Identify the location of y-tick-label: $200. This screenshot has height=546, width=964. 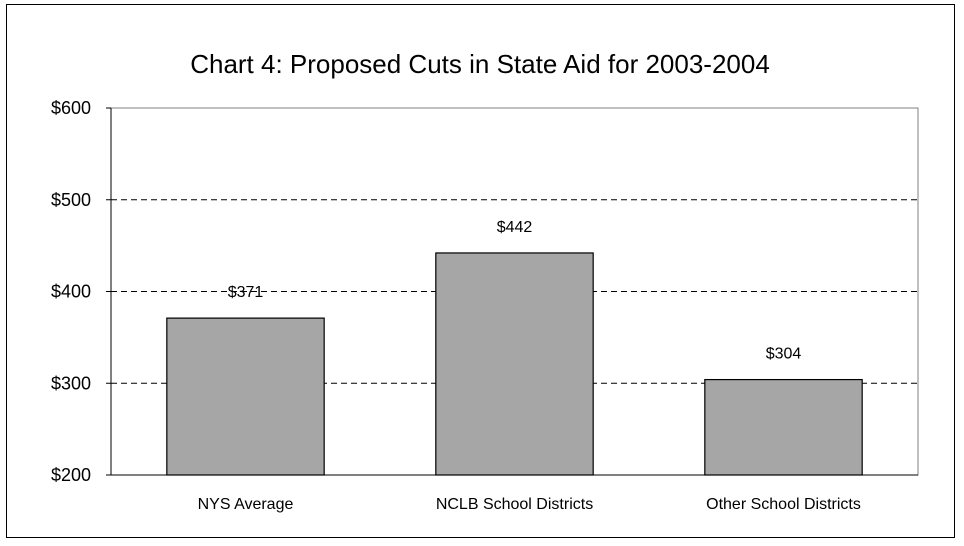
(71, 475).